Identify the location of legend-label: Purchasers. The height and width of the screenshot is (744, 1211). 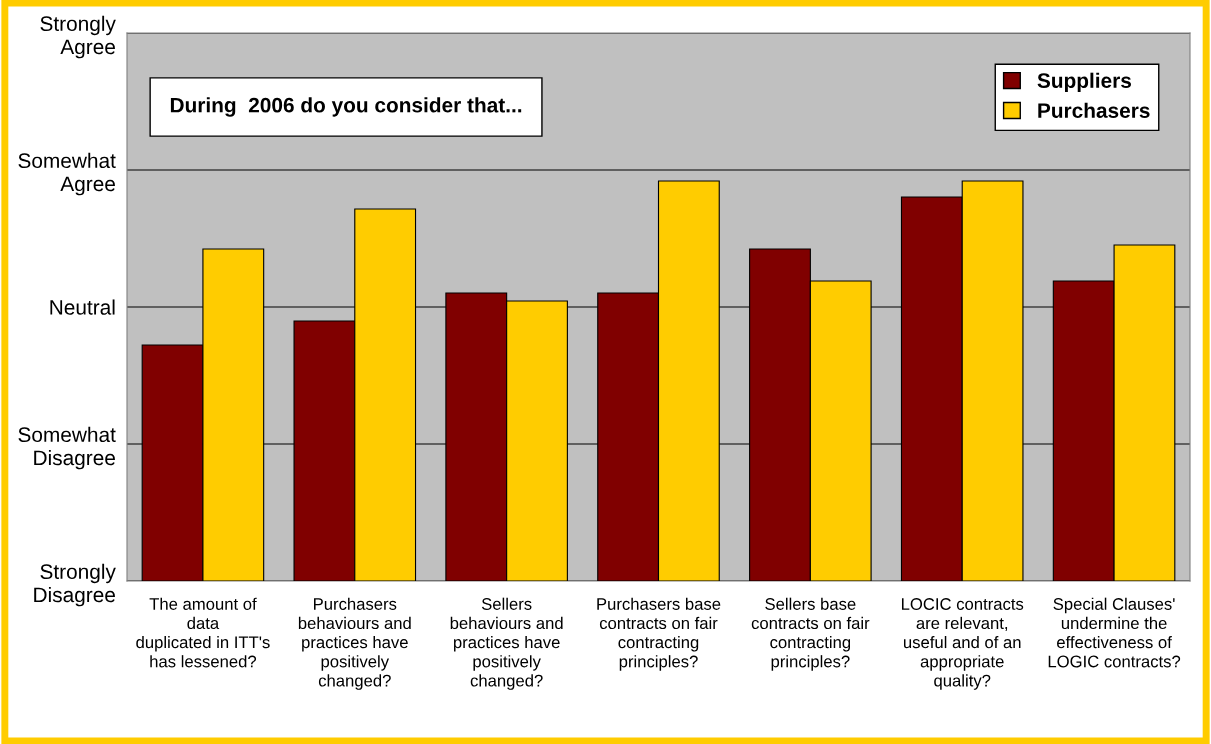
(1094, 110).